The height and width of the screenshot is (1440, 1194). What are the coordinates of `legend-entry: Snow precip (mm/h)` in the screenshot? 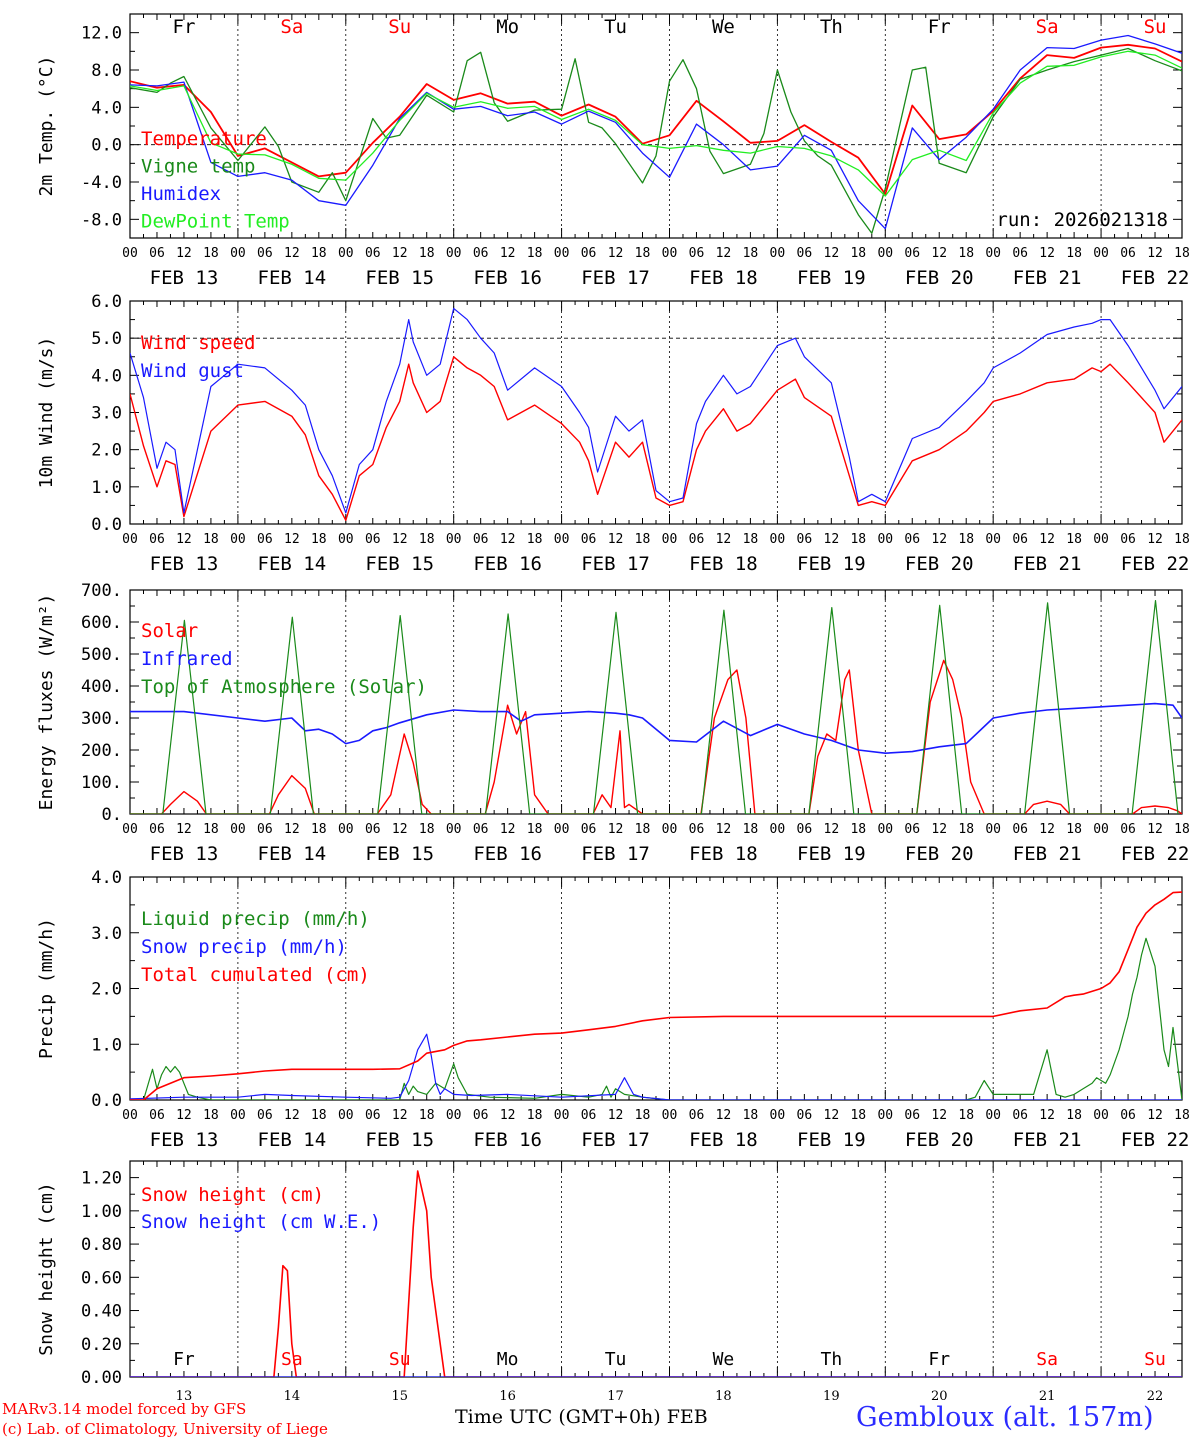 It's located at (244, 947).